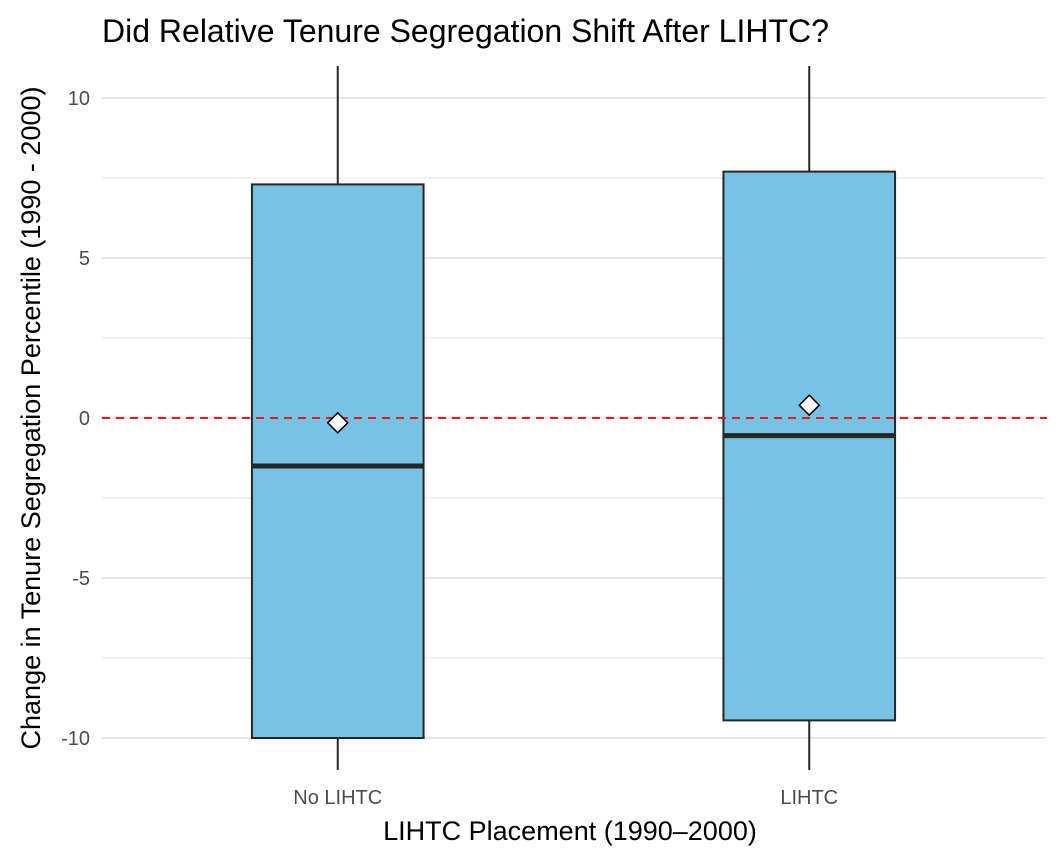 The height and width of the screenshot is (860, 1058). I want to click on x-axis-title: LIHTC Placement (1990–2000), so click(570, 831).